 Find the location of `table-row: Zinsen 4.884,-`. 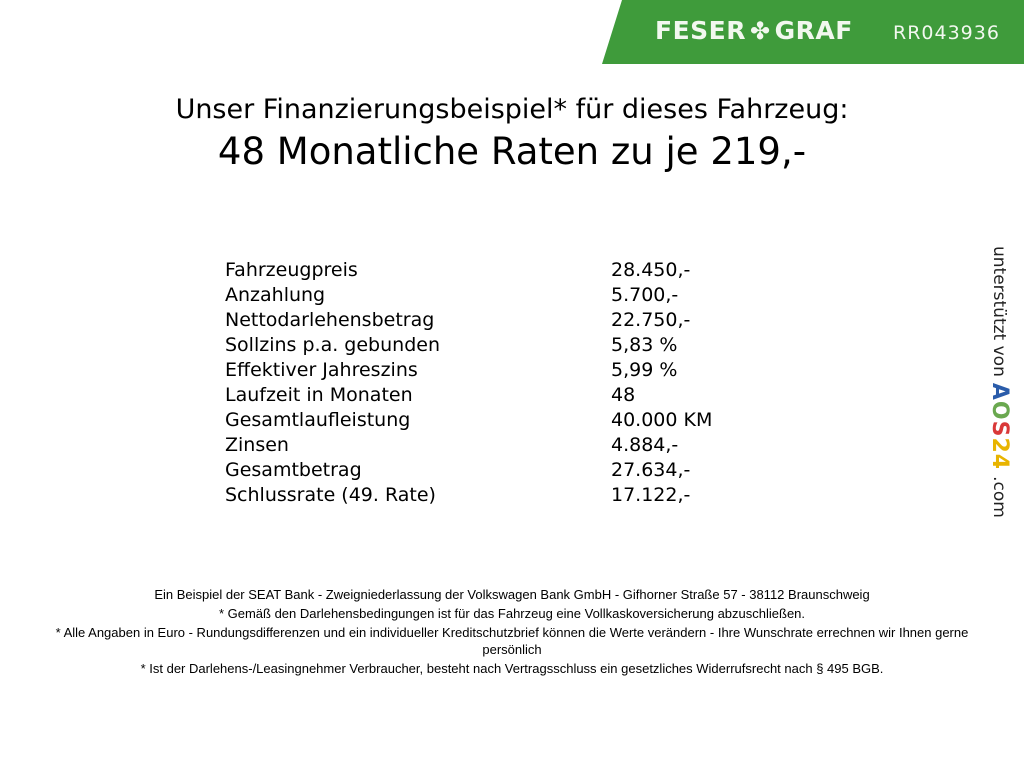

table-row: Zinsen 4.884,- is located at coordinates (468, 445).